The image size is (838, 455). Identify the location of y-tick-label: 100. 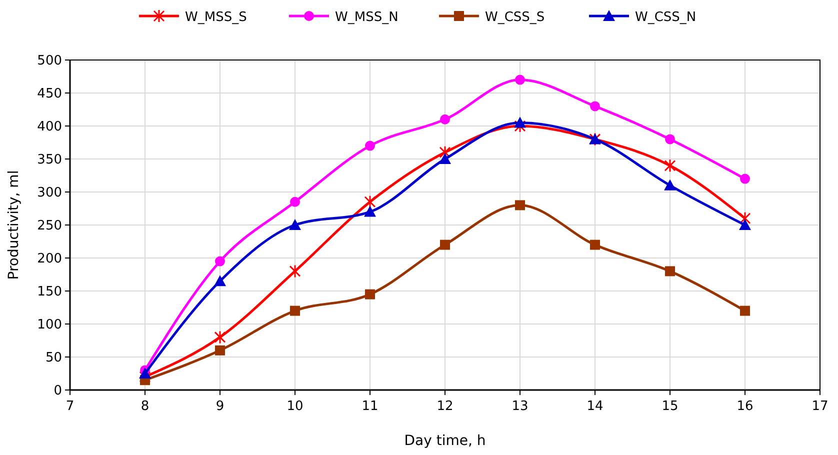
(49, 325).